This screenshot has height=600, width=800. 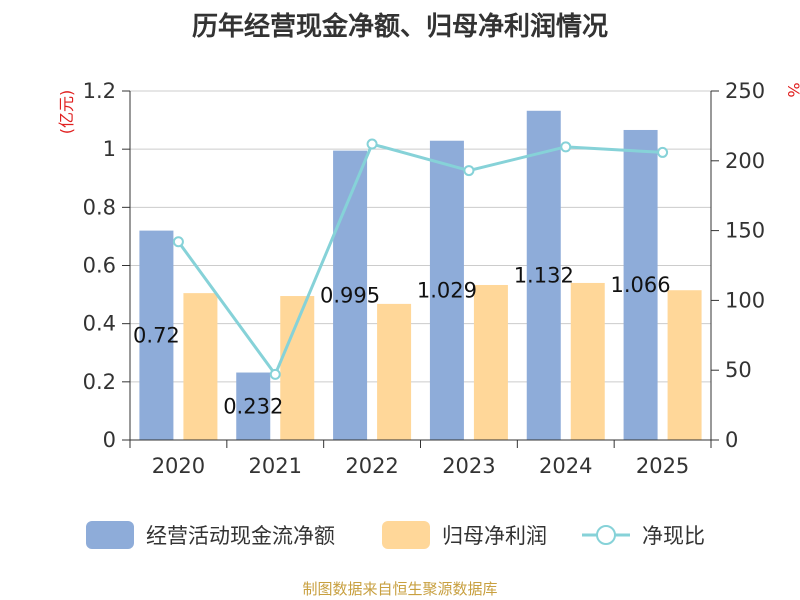 I want to click on right-tick-label: 150, so click(x=745, y=231).